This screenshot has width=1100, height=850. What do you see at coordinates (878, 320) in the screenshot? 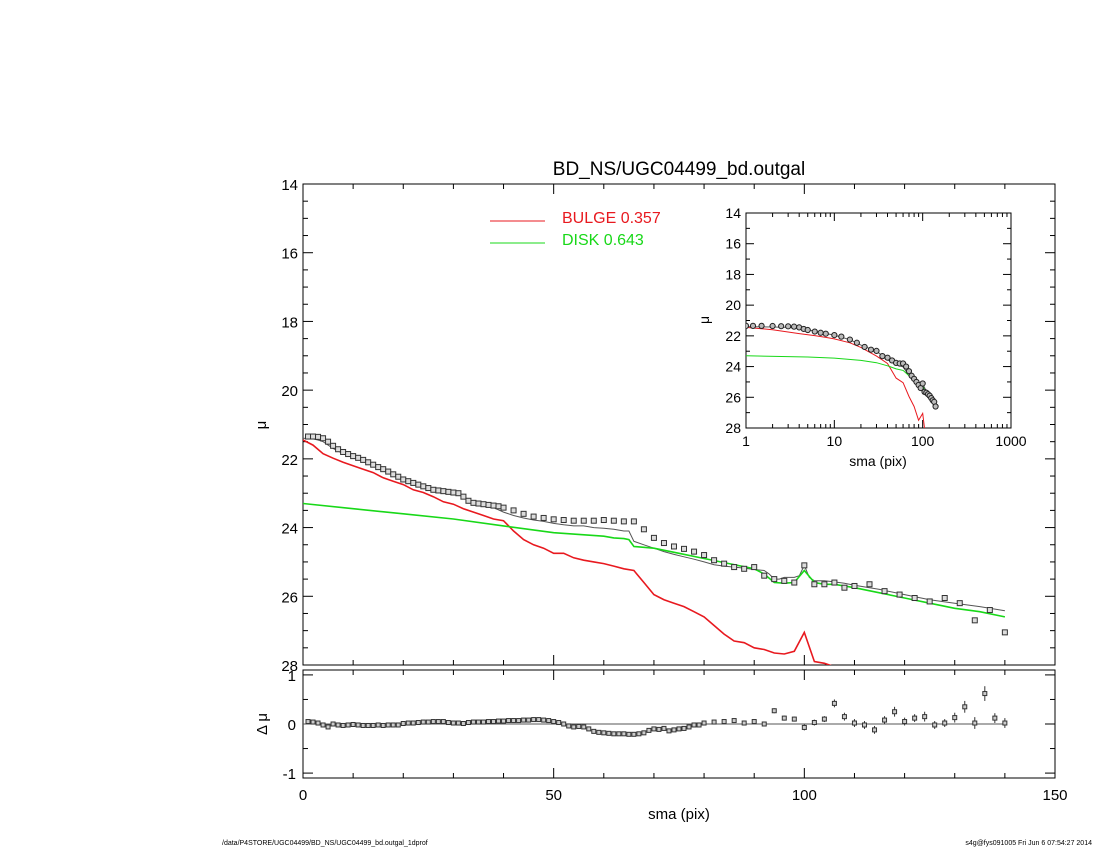
I see `inset-plot-frame` at bounding box center [878, 320].